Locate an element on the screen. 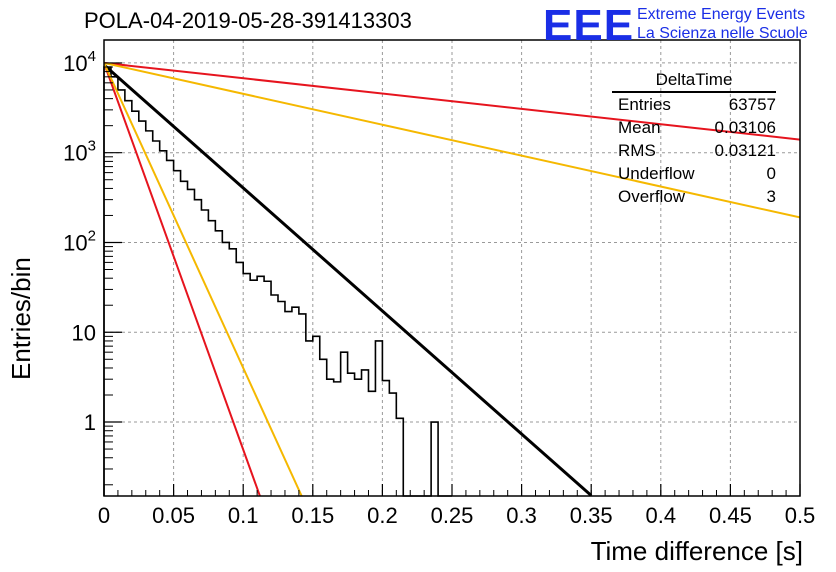 Image resolution: width=836 pixels, height=572 pixels. stats-label: Mean is located at coordinates (639, 127).